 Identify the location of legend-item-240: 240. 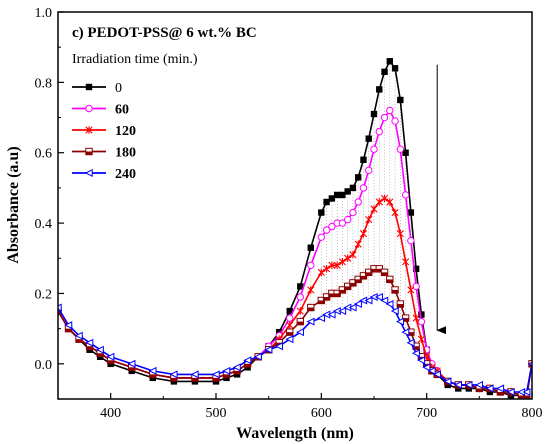
(104, 174).